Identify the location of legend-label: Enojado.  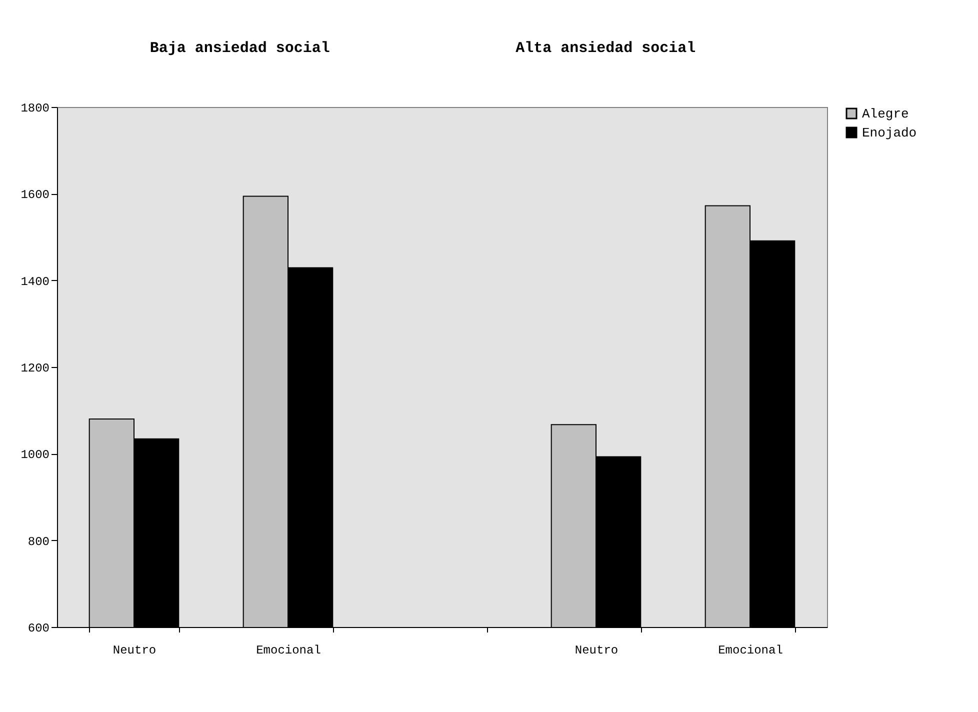
(889, 133).